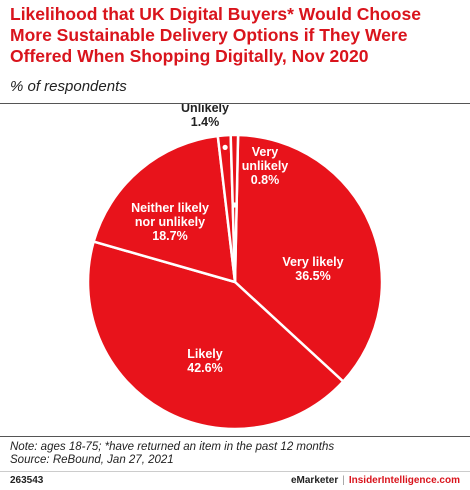  What do you see at coordinates (27, 480) in the screenshot?
I see `chart-id: 263543` at bounding box center [27, 480].